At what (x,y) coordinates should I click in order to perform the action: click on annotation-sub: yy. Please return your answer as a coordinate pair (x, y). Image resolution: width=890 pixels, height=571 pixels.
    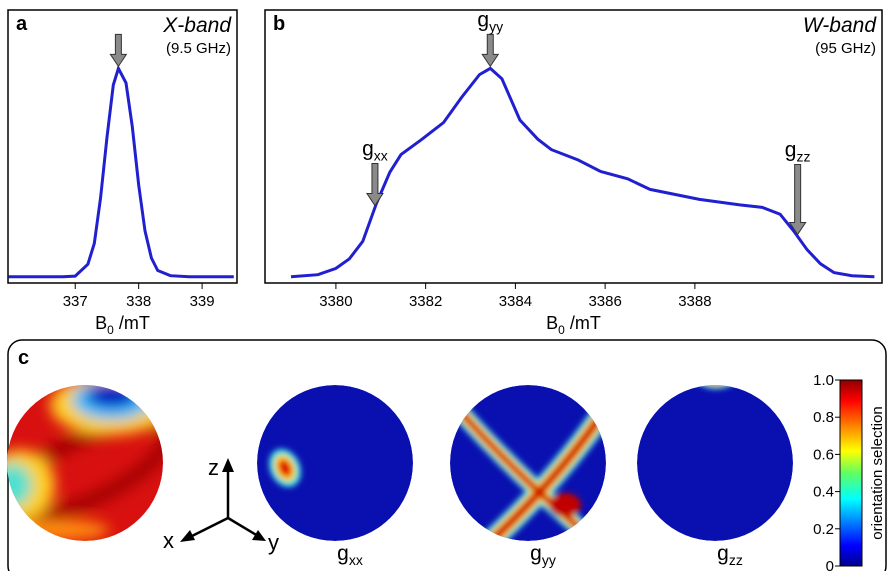
    Looking at the image, I should click on (496, 26).